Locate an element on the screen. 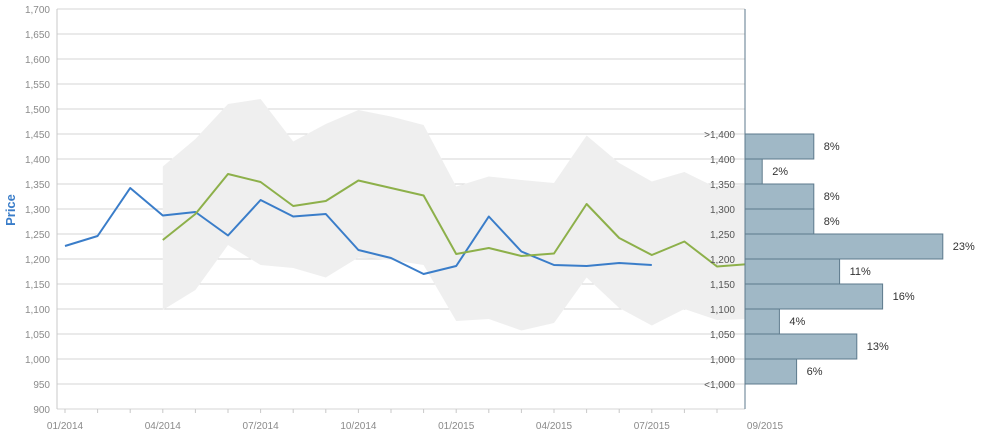  y-tick-label: 1,450 is located at coordinates (37, 135).